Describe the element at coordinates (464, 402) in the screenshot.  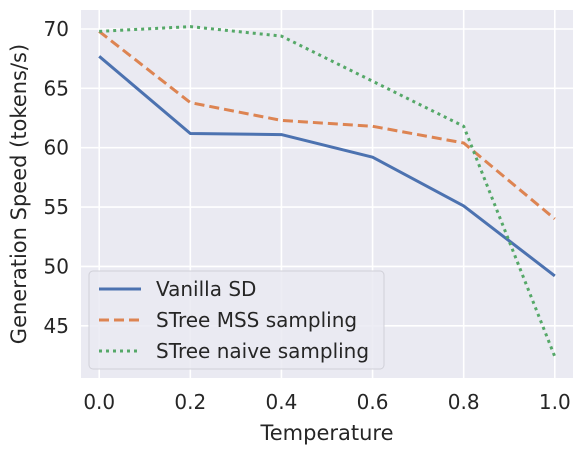
I see `x-tick-label: 0.8` at that location.